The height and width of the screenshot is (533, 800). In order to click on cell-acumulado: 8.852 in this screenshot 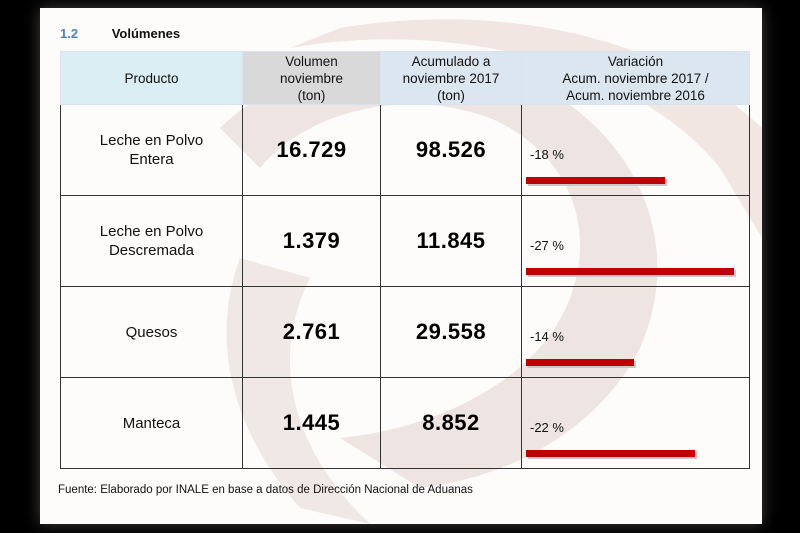, I will do `click(451, 423)`.